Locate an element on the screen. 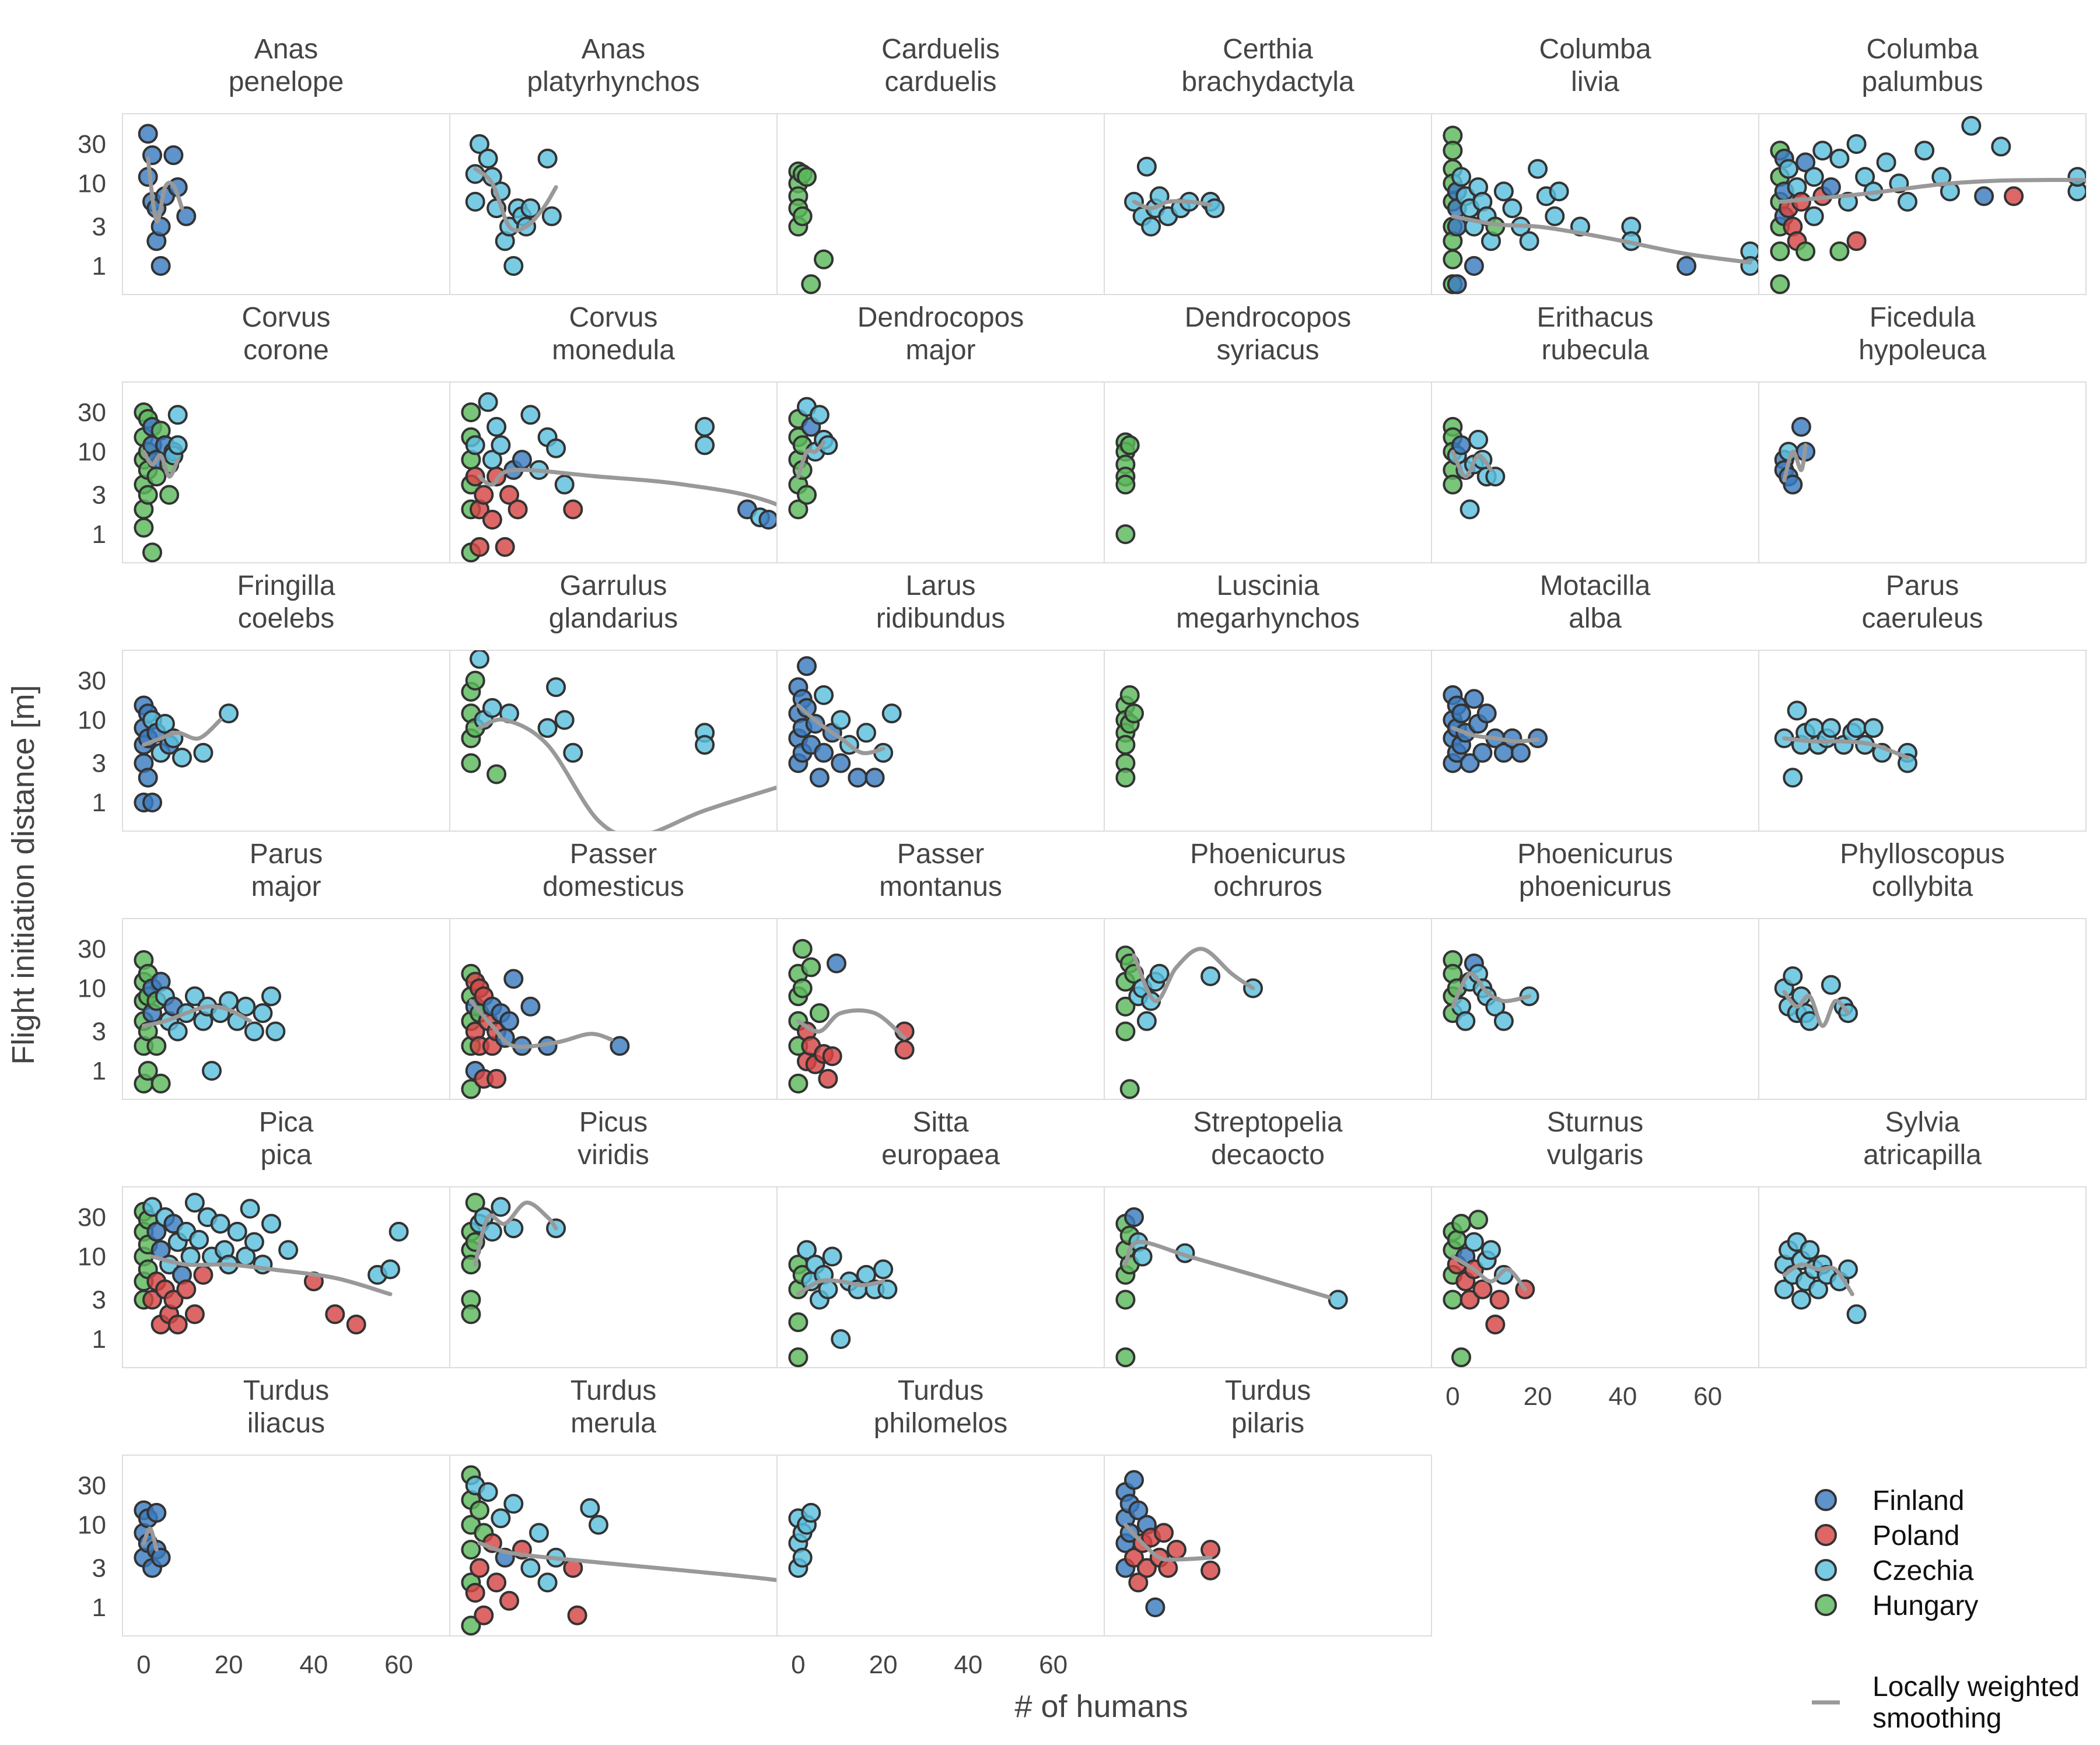  facet-title-species: major is located at coordinates (940, 350).